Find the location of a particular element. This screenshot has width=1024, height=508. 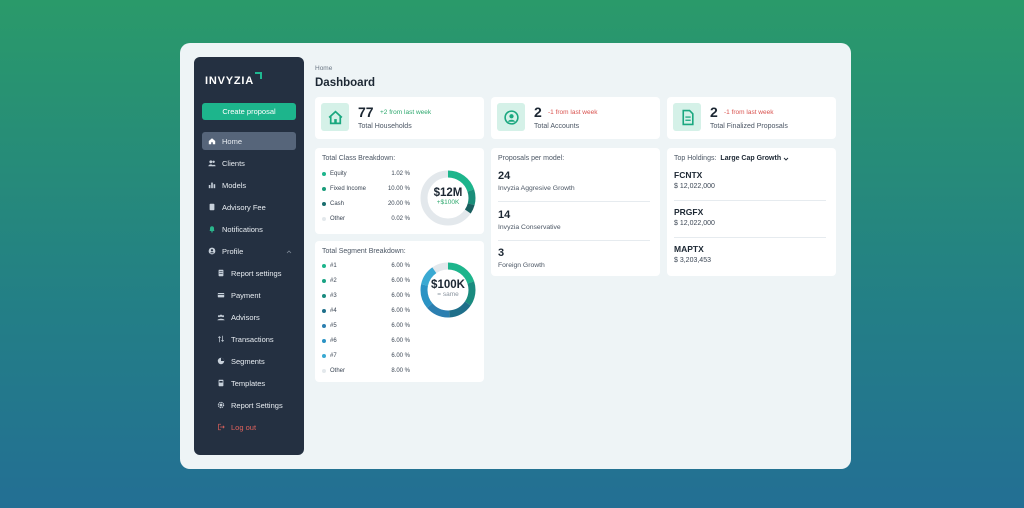

sidebar-item-templates: Templates is located at coordinates (249, 383).